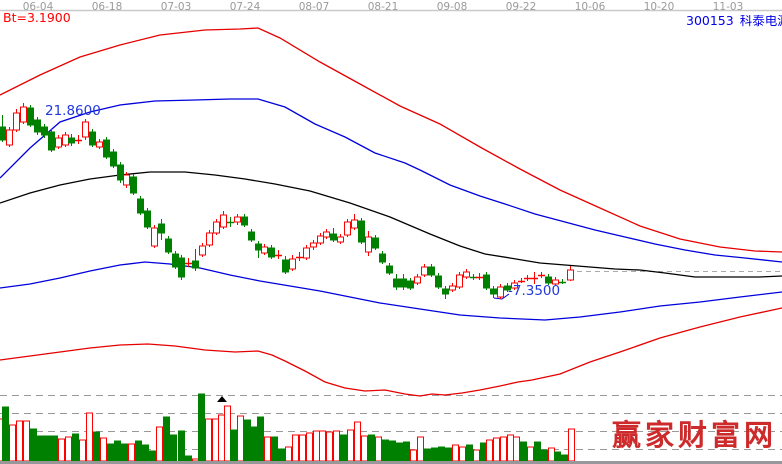  I want to click on x-axis-label: 11-03, so click(728, 7).